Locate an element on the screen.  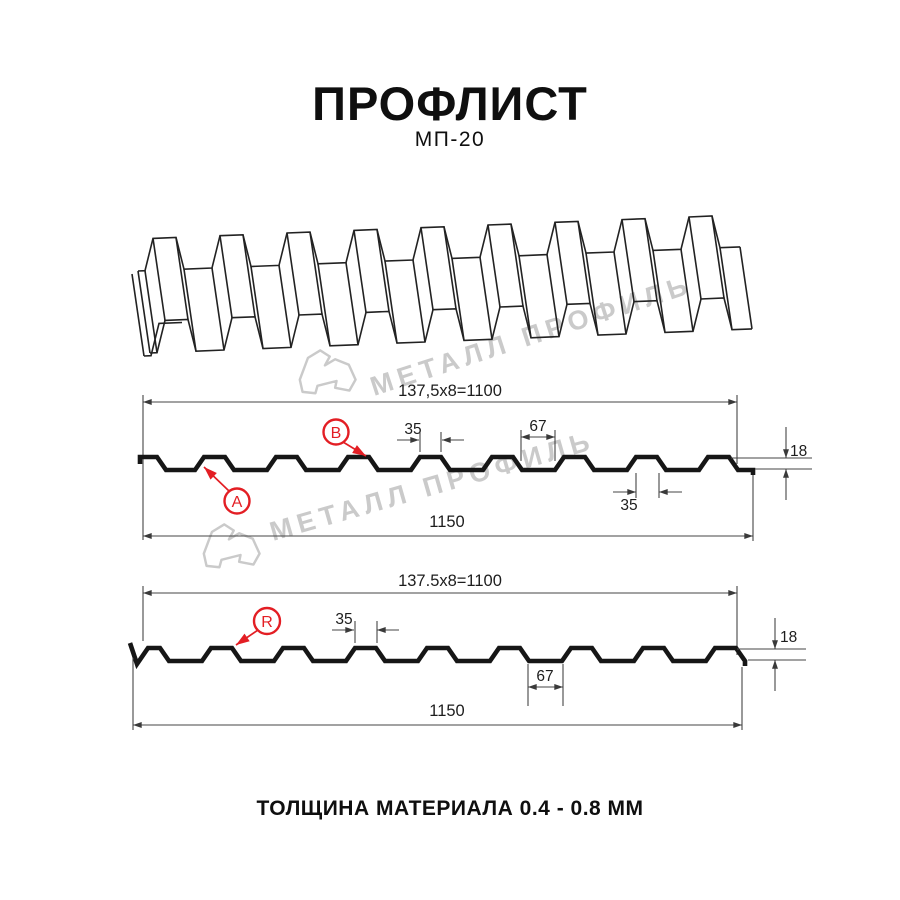
svg-text: B is located at coordinates (336, 433).